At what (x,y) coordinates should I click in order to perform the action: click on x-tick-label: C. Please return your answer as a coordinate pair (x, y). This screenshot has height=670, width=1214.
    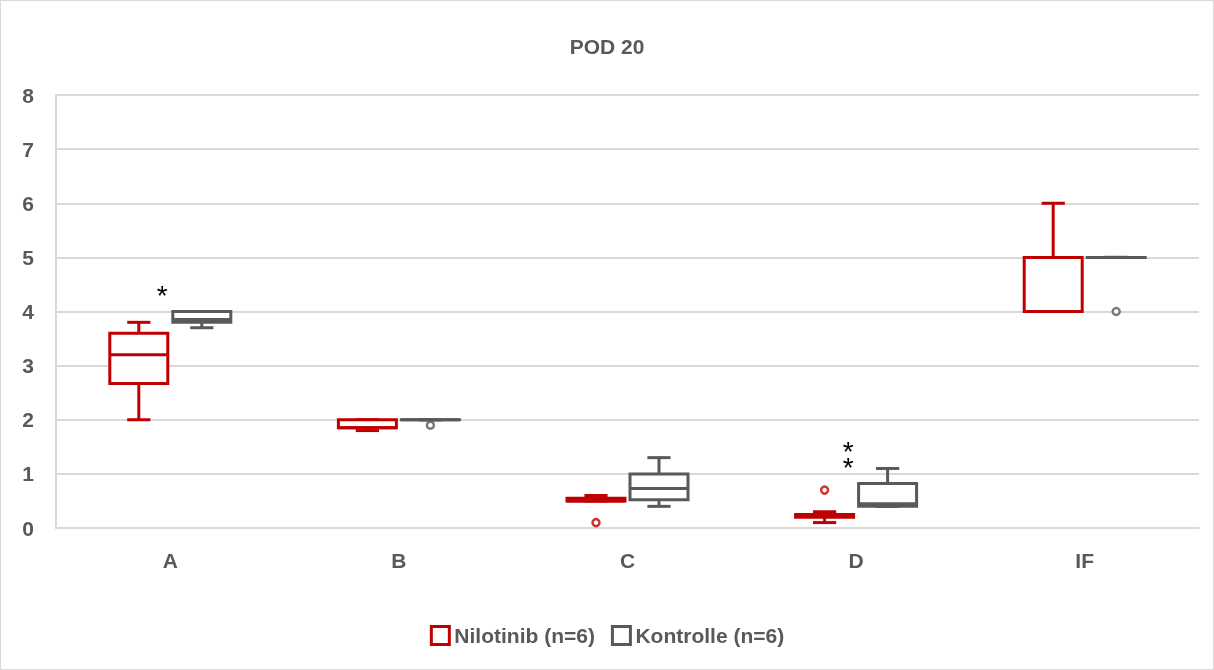
    Looking at the image, I should click on (627, 560).